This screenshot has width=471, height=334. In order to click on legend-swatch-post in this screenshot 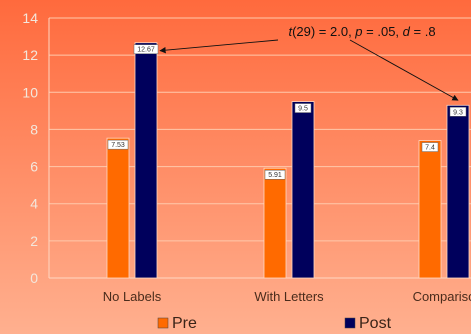, I will do `click(350, 323)`.